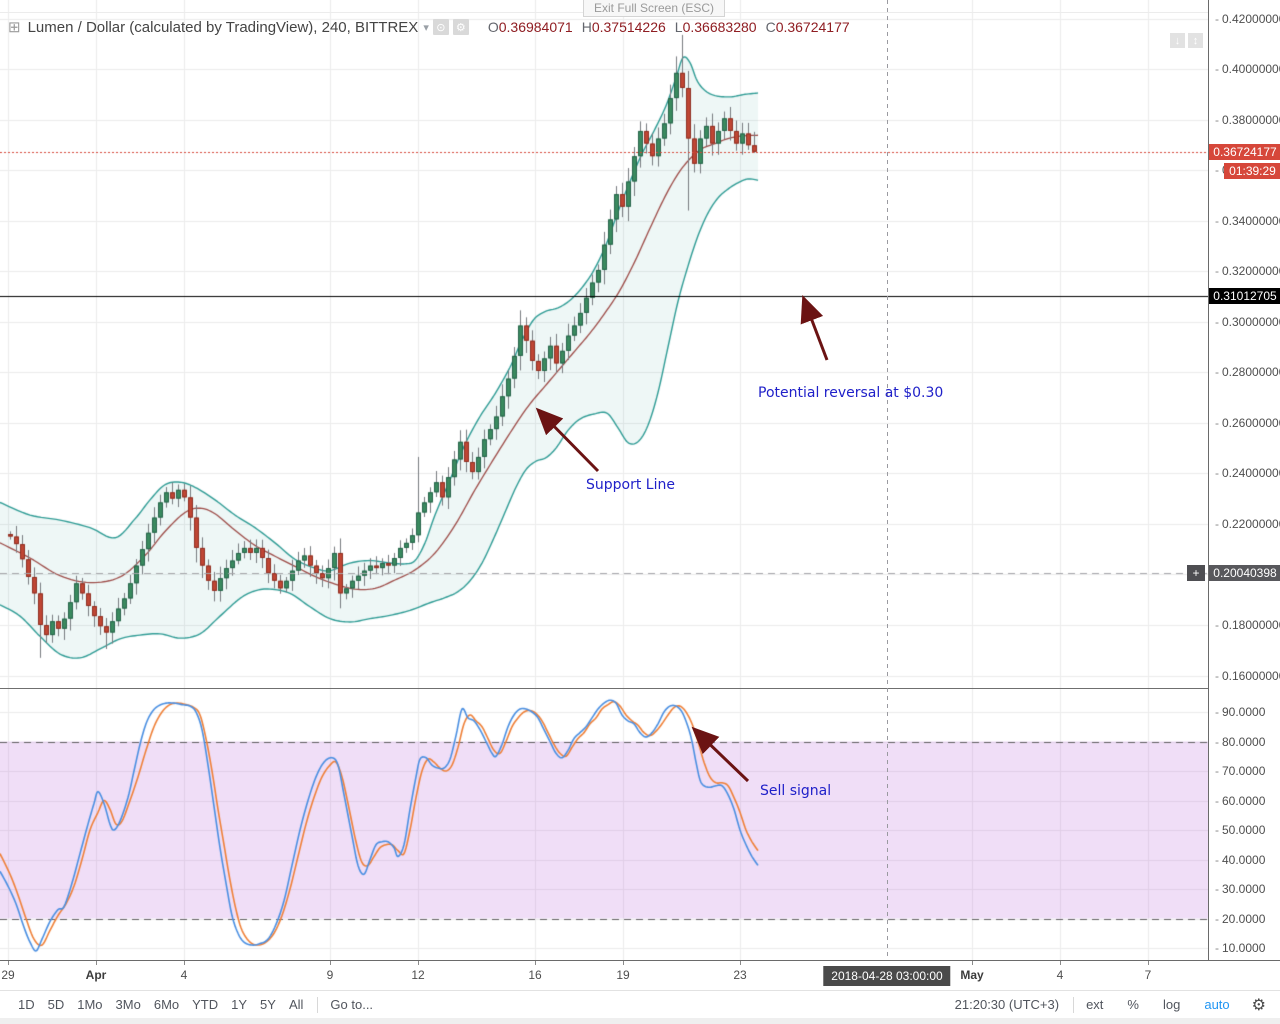 This screenshot has width=1280, height=1024. I want to click on last_price-axis-label: 0.36724177, so click(1244, 151).